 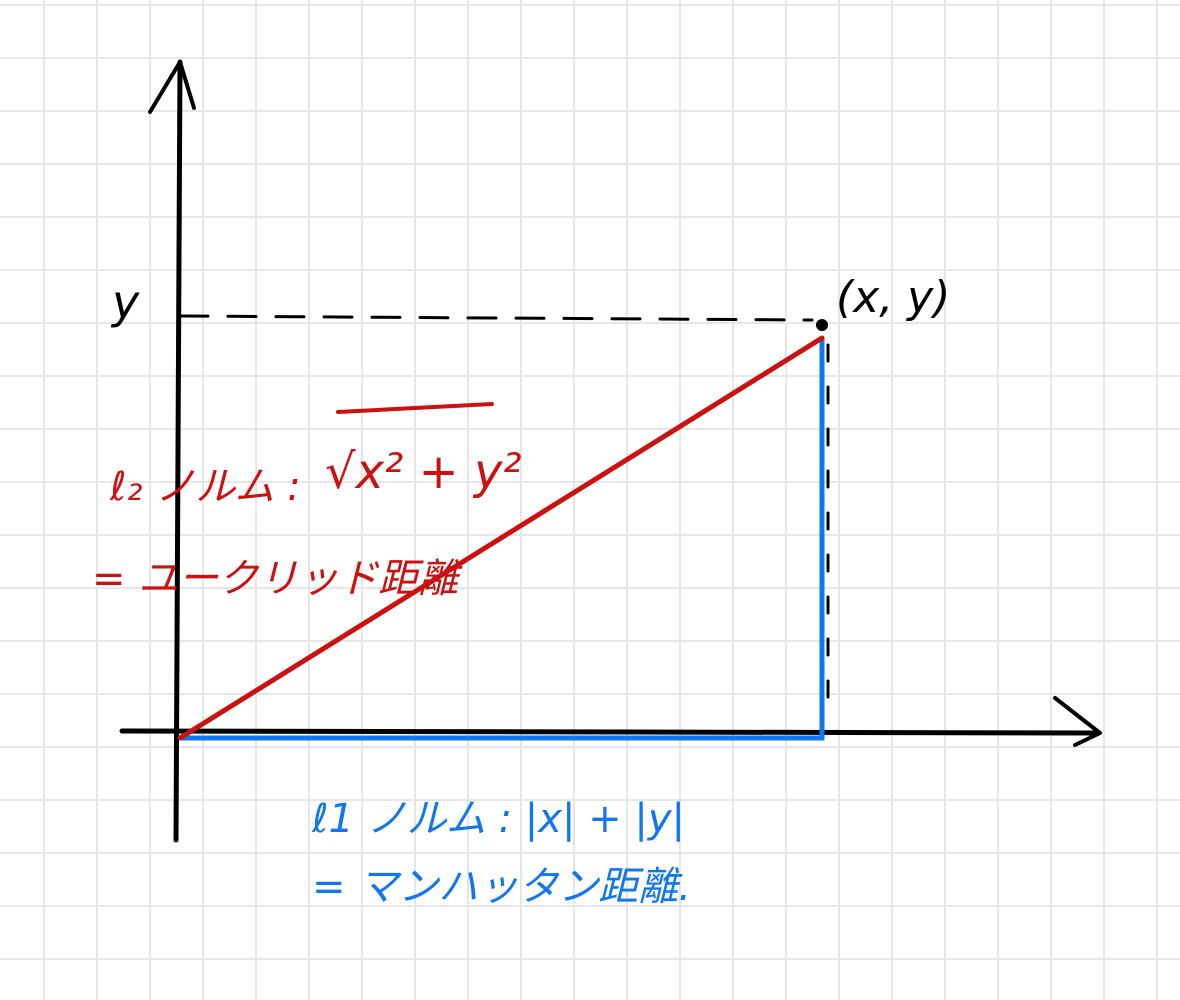 What do you see at coordinates (415, 408) in the screenshot?
I see `sqrt-vinculum` at bounding box center [415, 408].